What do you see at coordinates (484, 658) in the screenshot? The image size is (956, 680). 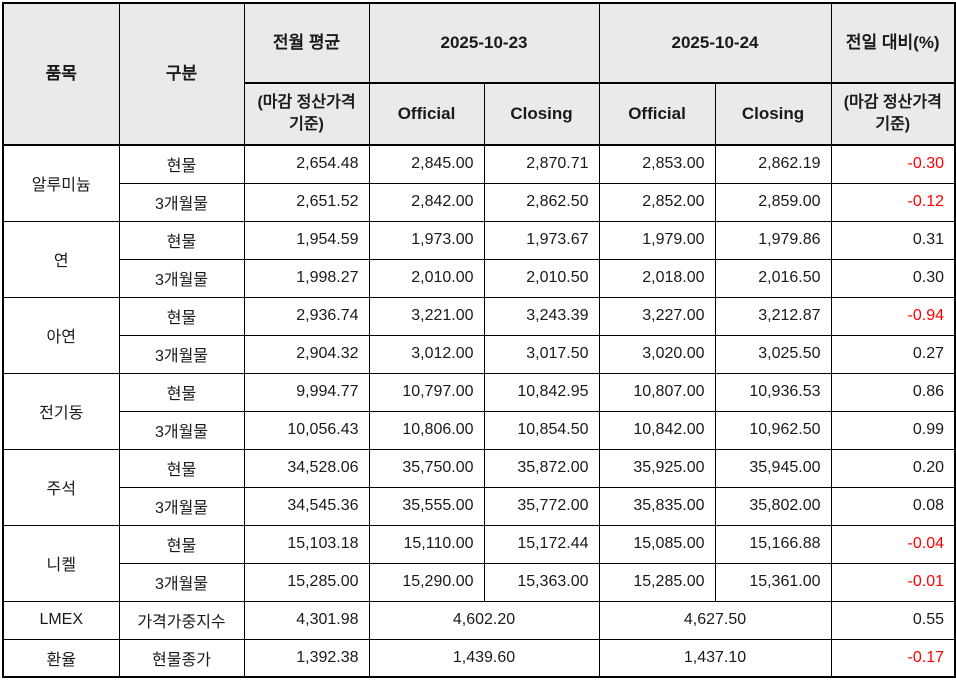 I see `date1-merged-value: 1,439.60` at bounding box center [484, 658].